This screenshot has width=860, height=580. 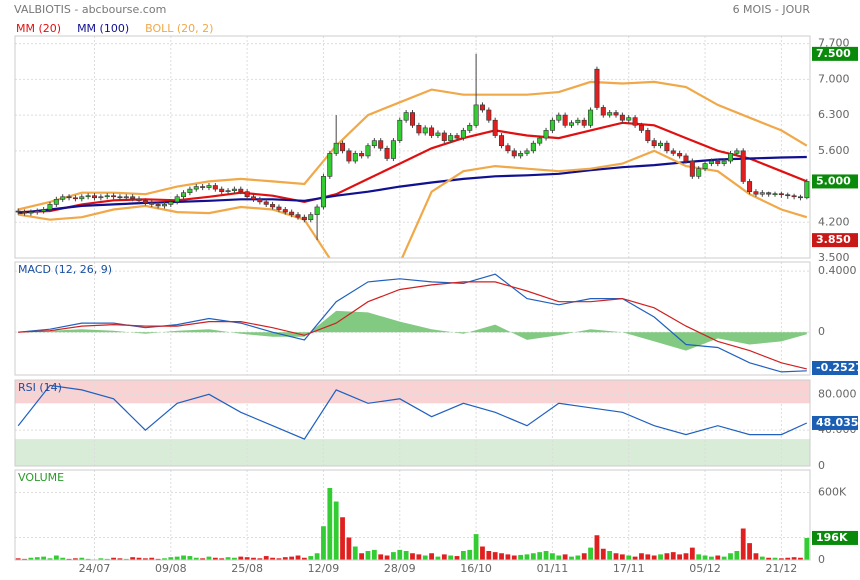 What do you see at coordinates (413, 167) in the screenshot?
I see `indicator-line` at bounding box center [413, 167].